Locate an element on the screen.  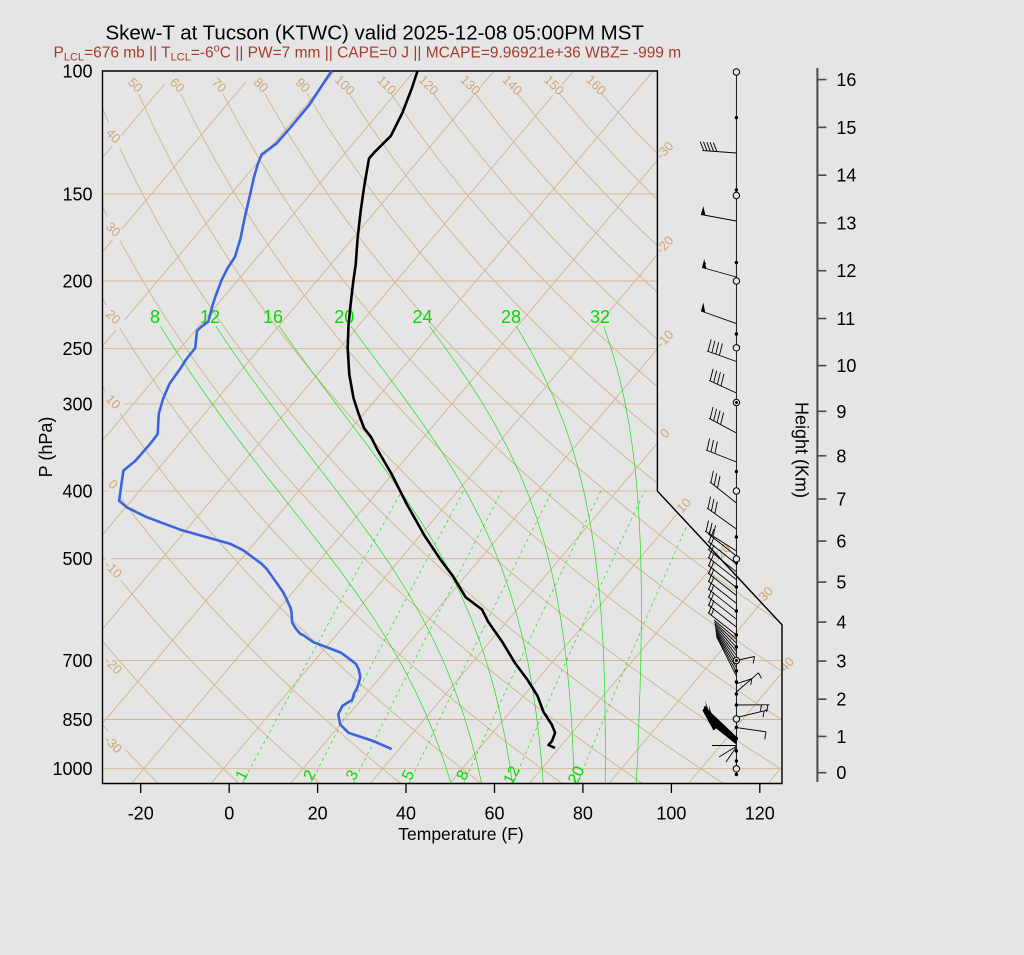
svg-text: 120 is located at coordinates (760, 814).